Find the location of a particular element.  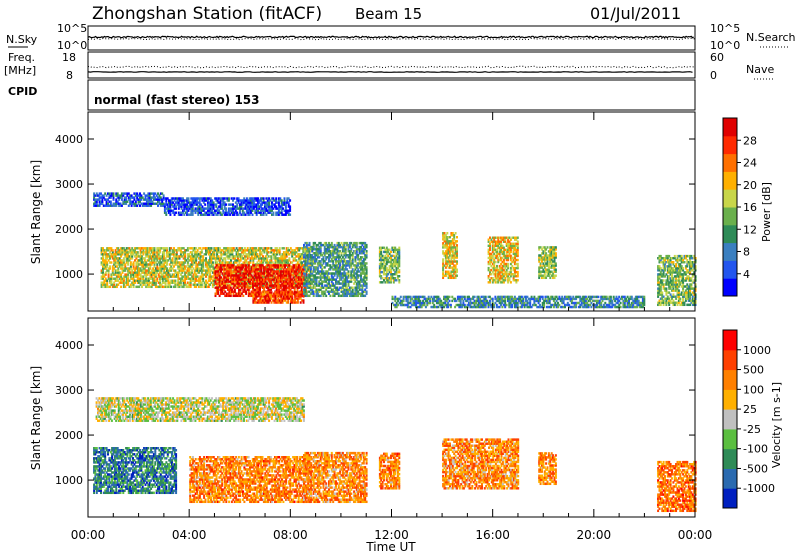

cpid-label: CPID is located at coordinates (22, 91).